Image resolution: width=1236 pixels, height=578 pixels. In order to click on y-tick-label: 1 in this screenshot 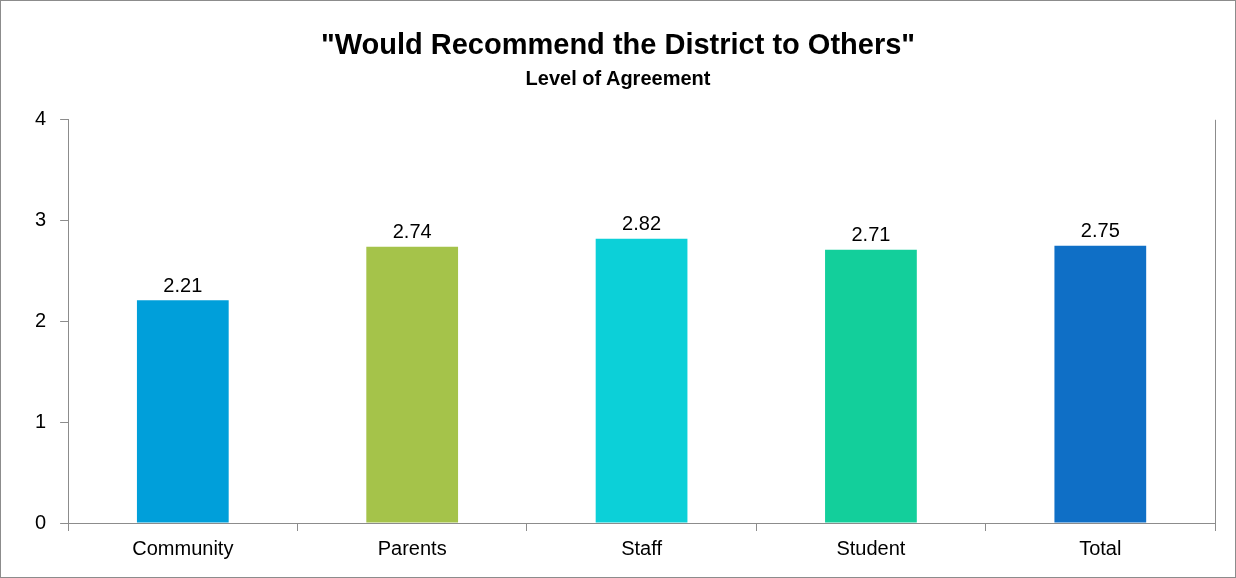, I will do `click(41, 420)`.